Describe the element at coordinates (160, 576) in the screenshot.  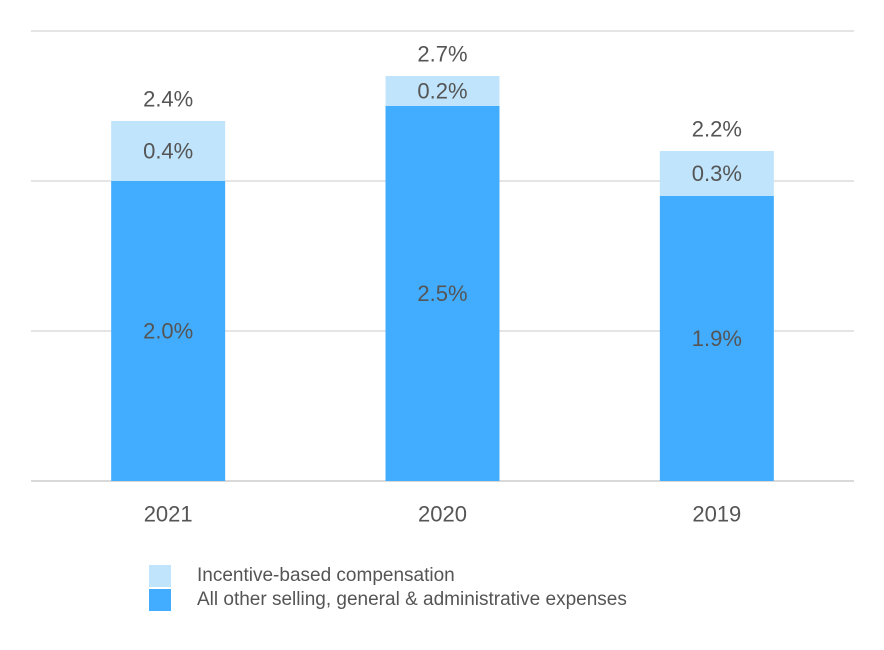
I see `legend-swatch-incentive` at that location.